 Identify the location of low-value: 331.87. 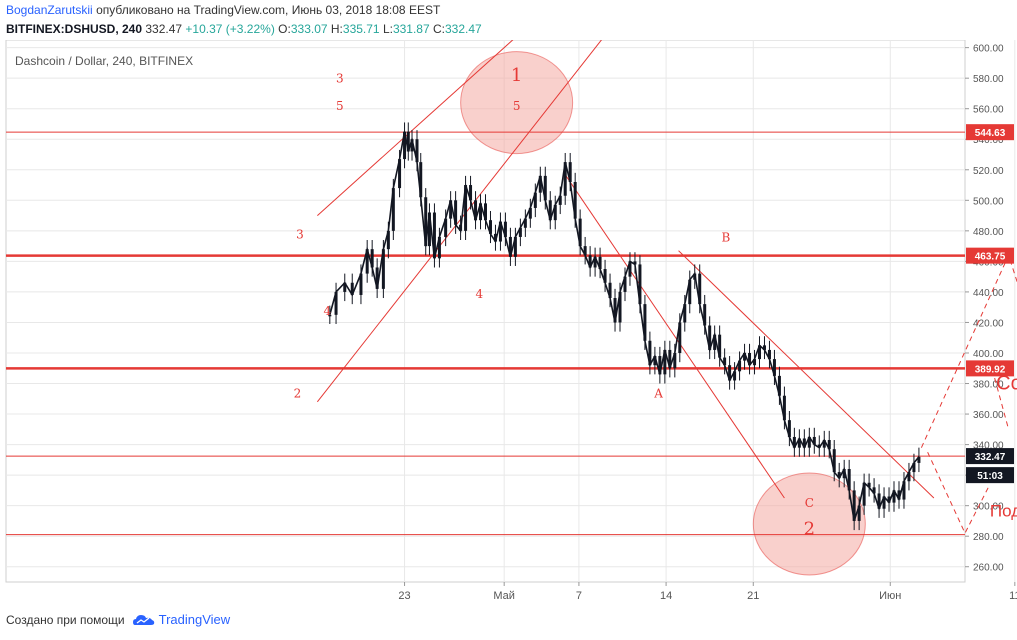
(411, 29).